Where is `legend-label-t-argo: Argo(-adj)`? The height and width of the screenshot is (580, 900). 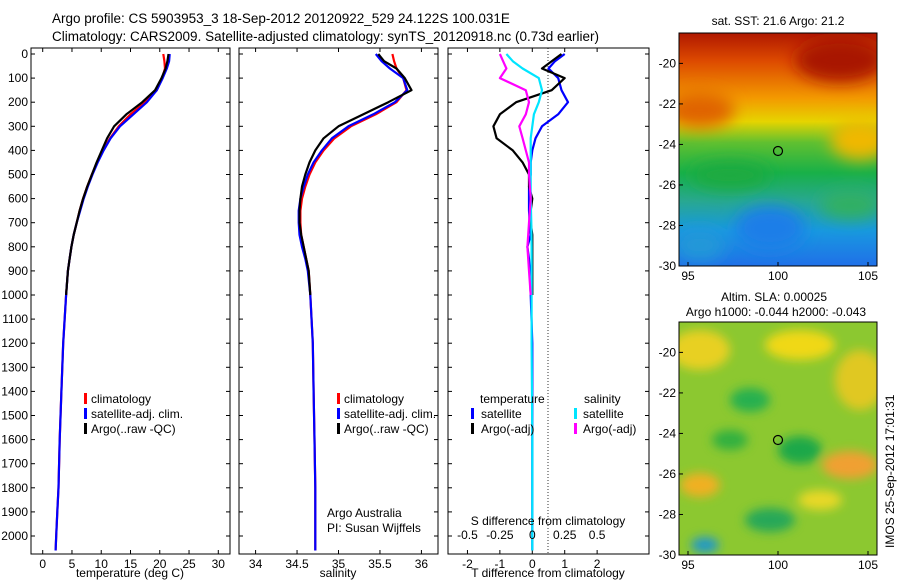
legend-label-t-argo: Argo(-adj) is located at coordinates (507, 429).